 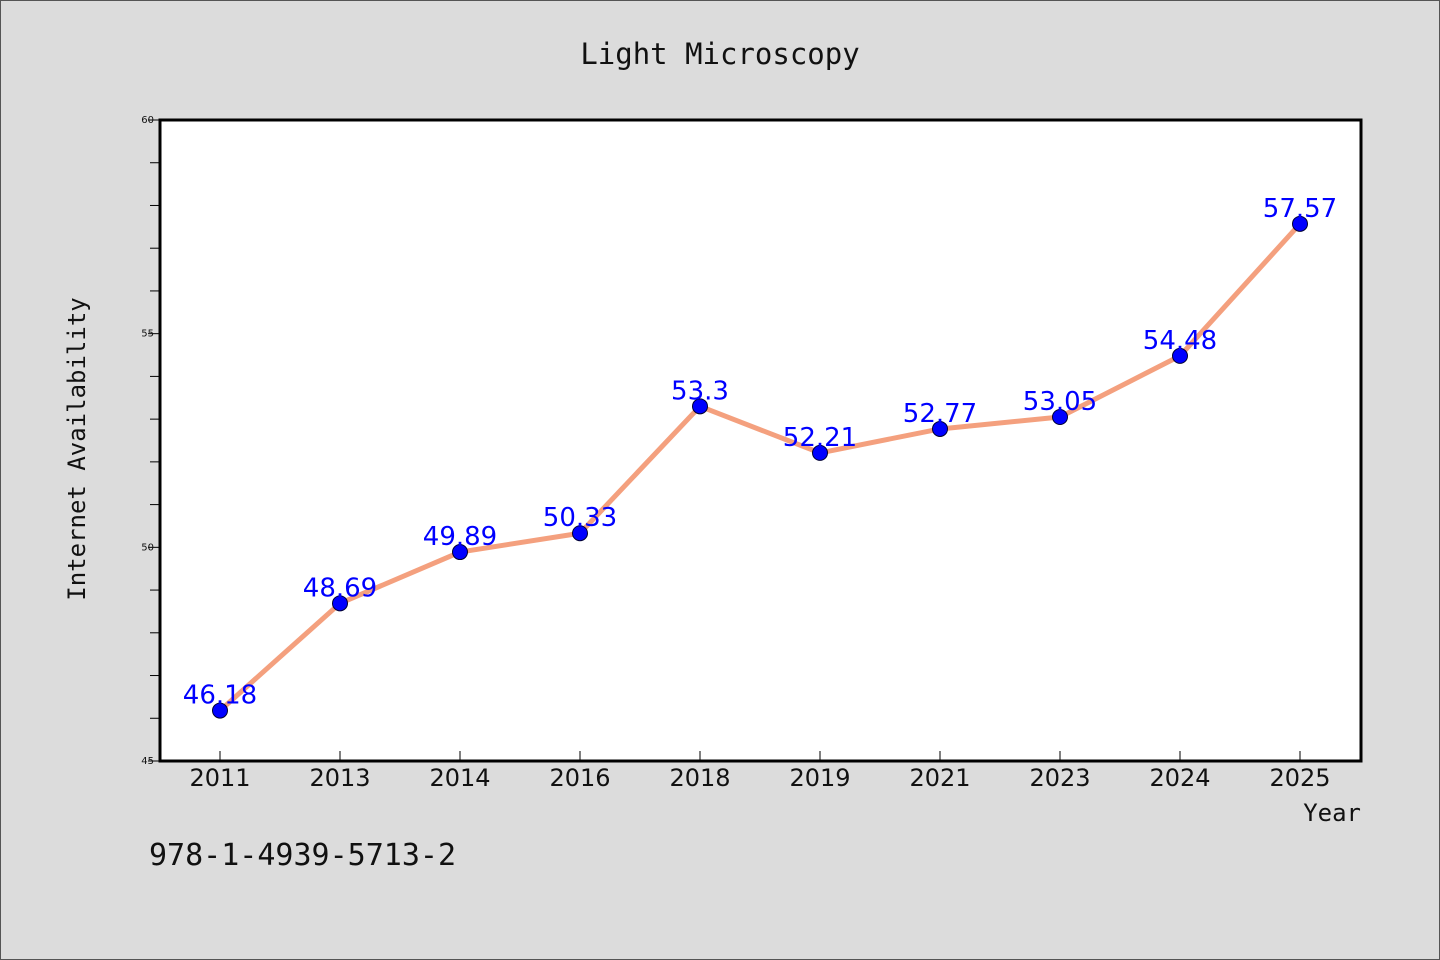 I want to click on data-label: 53.3, so click(x=700, y=391).